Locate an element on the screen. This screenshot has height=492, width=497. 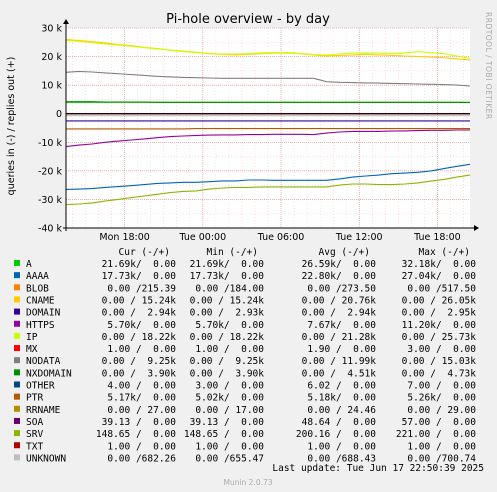
legend-value-max: 0.00 / 26.05k is located at coordinates (439, 300).